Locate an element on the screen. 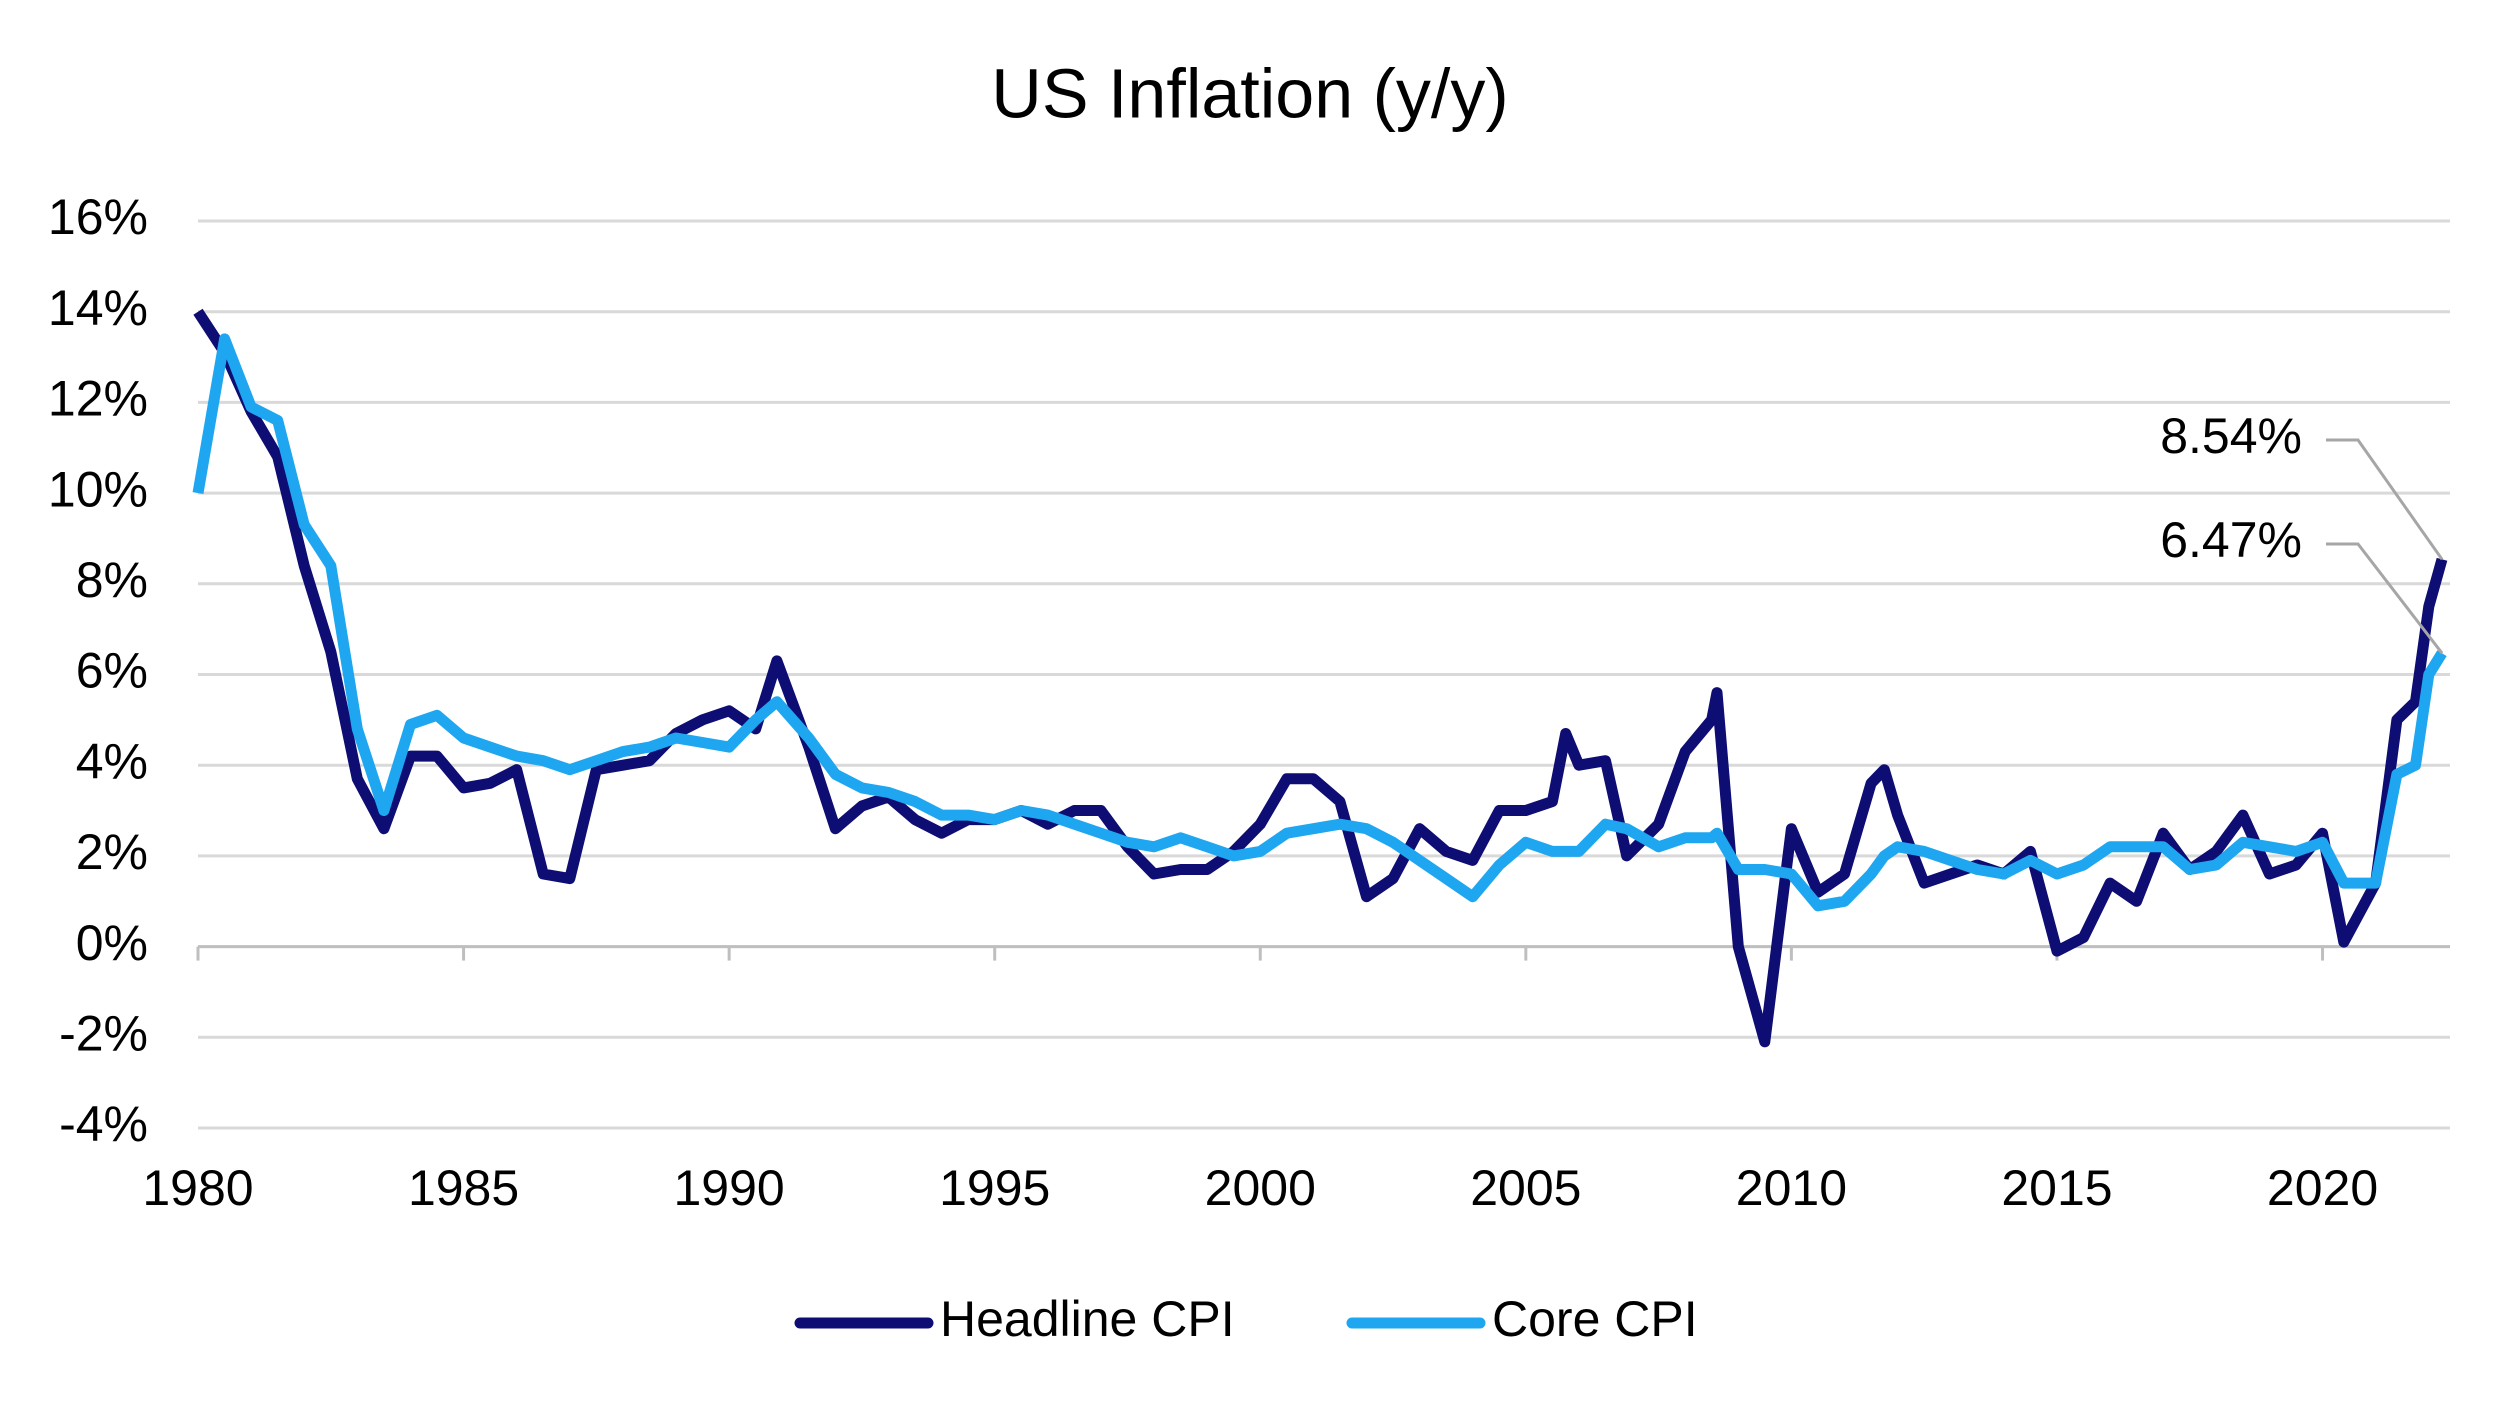 The image size is (2496, 1404). x-tick-label: 1980 is located at coordinates (197, 1188).